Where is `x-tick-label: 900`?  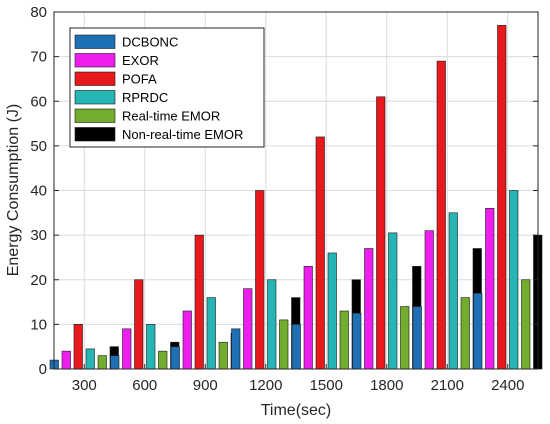
x-tick-label: 900 is located at coordinates (205, 385).